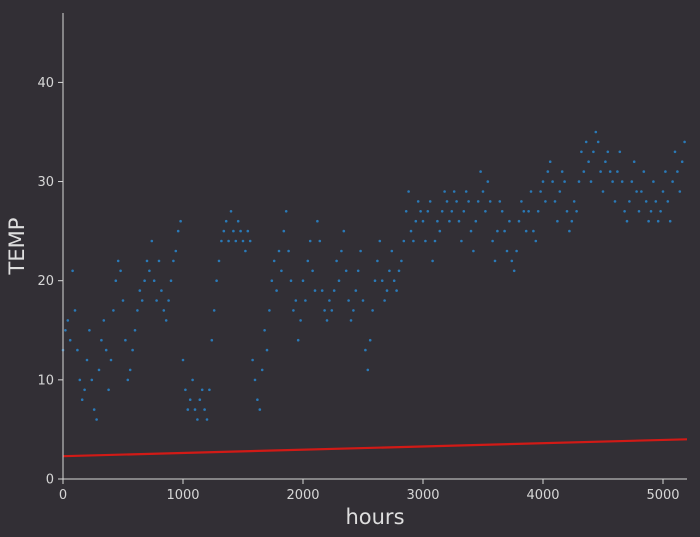 Image resolution: width=700 pixels, height=537 pixels. Describe the element at coordinates (50, 282) in the screenshot. I see `y-axis-ticks: 0 10 20 30 40` at that location.